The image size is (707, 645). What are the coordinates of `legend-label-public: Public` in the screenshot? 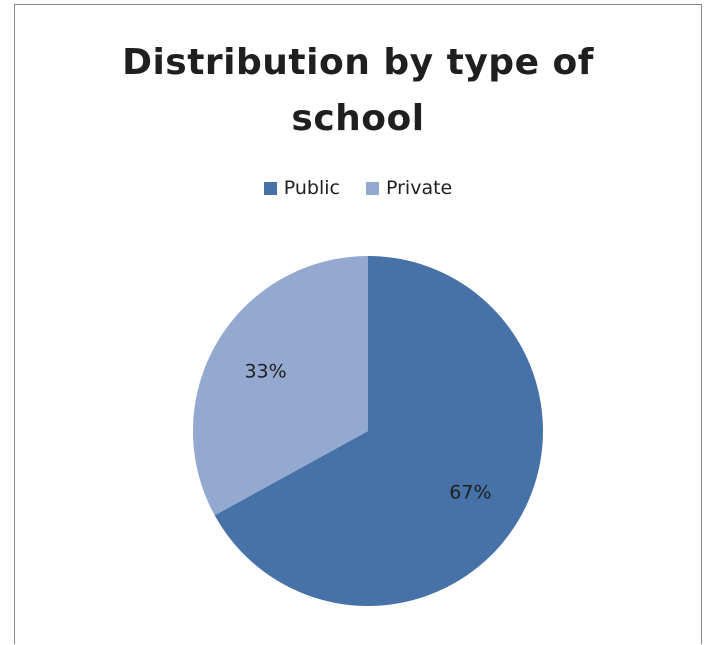 It's located at (311, 188).